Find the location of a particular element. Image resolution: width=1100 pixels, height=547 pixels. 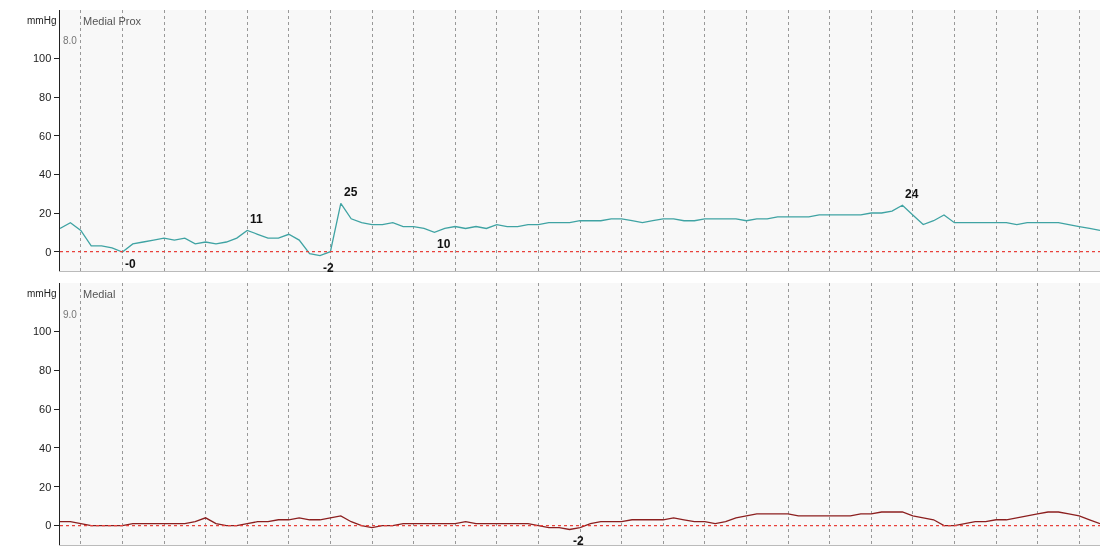

text: Medial Prox is located at coordinates (112, 21).